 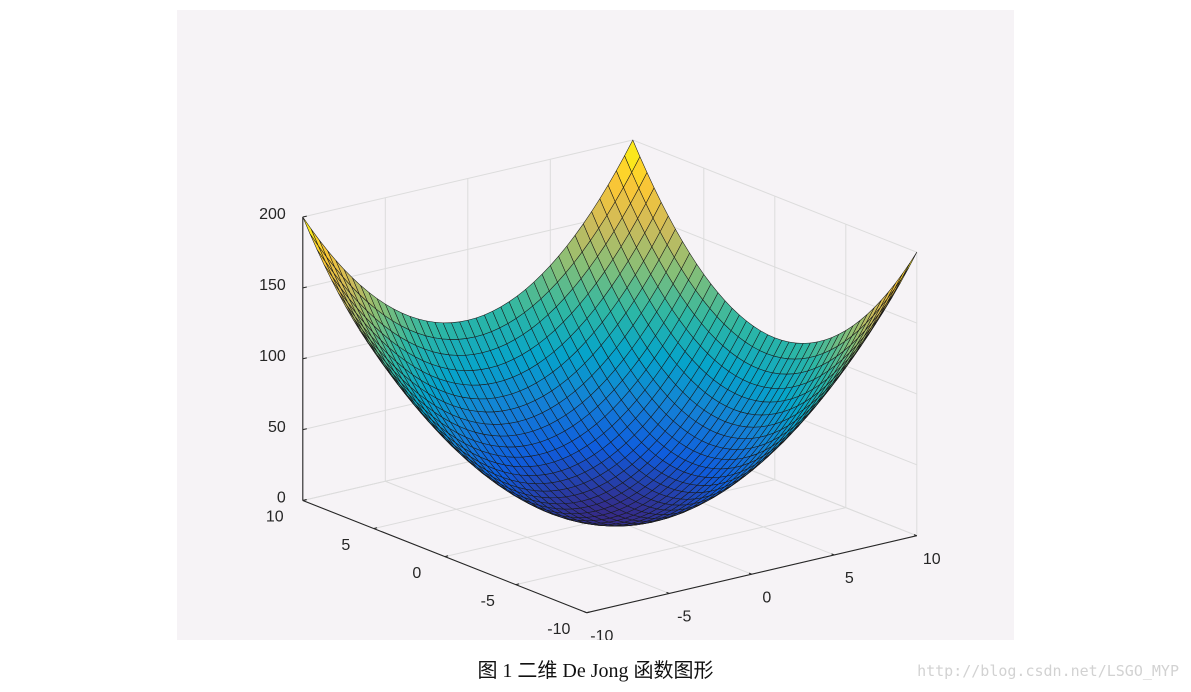 I want to click on y-tick-label: 0, so click(x=416, y=573).